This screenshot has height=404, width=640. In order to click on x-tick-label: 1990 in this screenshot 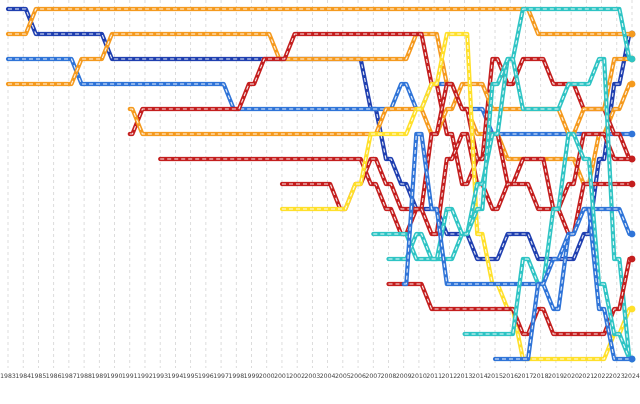, I will do `click(115, 376)`.